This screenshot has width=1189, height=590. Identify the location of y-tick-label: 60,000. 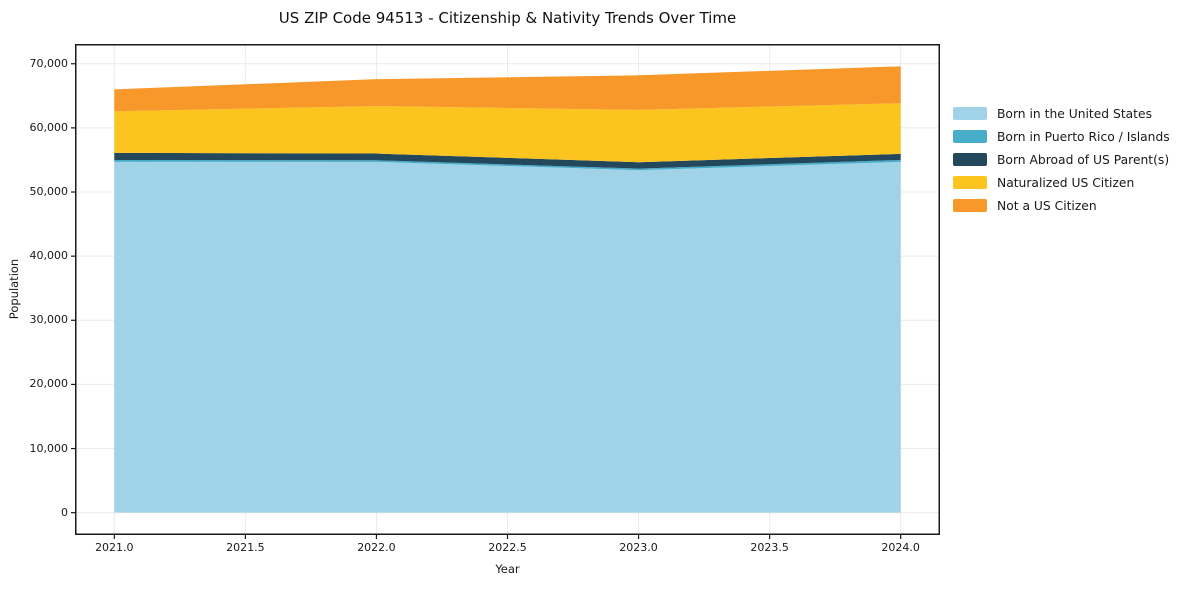
(49, 127).